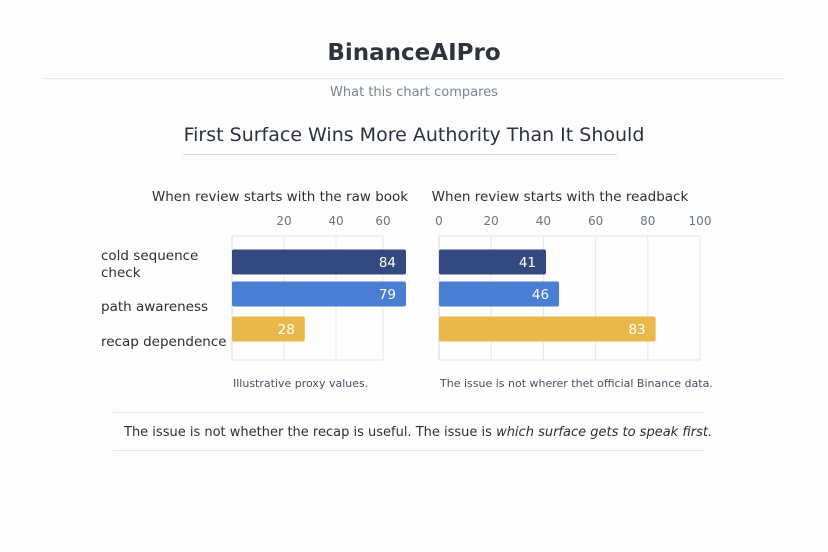  Describe the element at coordinates (604, 432) in the screenshot. I see `footer-emphasis-text: which surface gets to speak first.` at that location.